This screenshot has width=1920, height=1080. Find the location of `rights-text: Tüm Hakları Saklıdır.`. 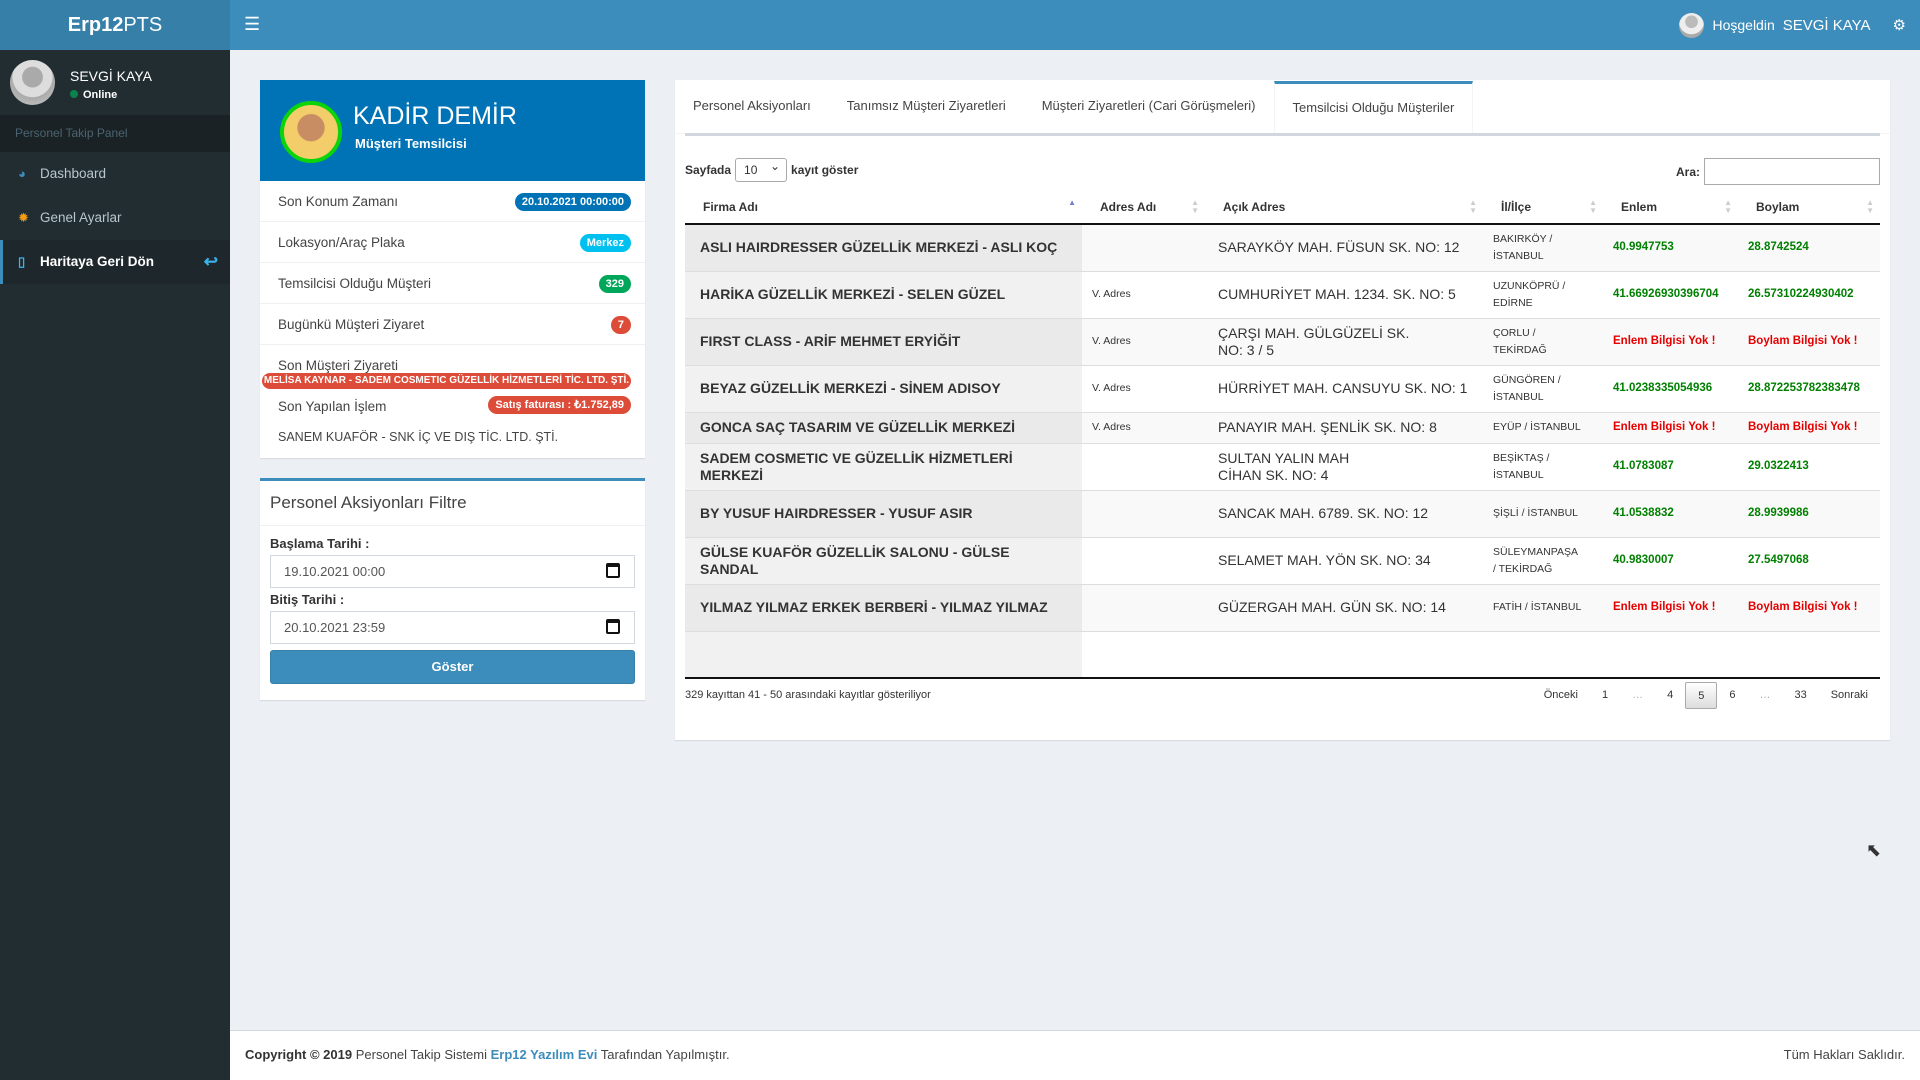

rights-text: Tüm Hakları Saklıdır. is located at coordinates (1844, 1054).